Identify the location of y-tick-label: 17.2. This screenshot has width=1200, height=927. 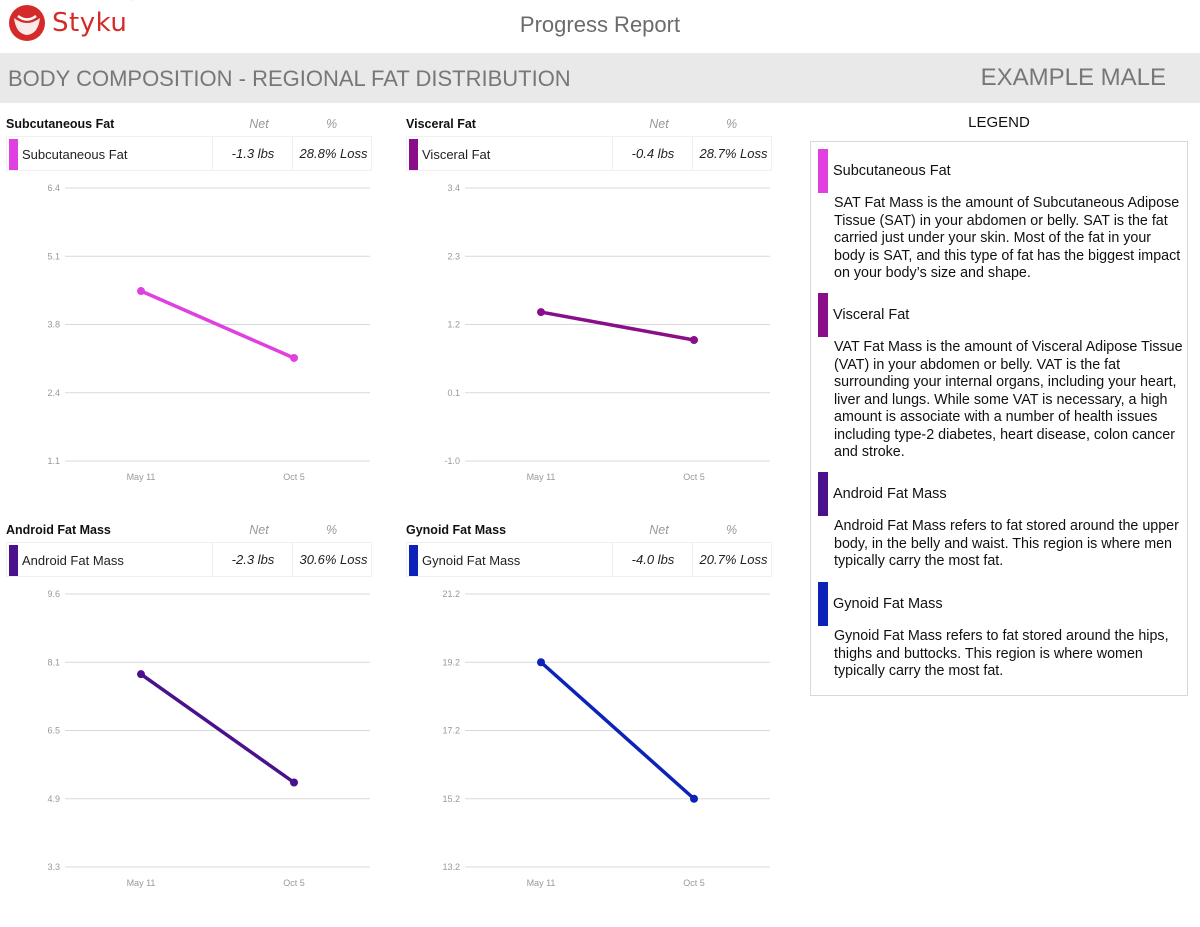
(451, 731).